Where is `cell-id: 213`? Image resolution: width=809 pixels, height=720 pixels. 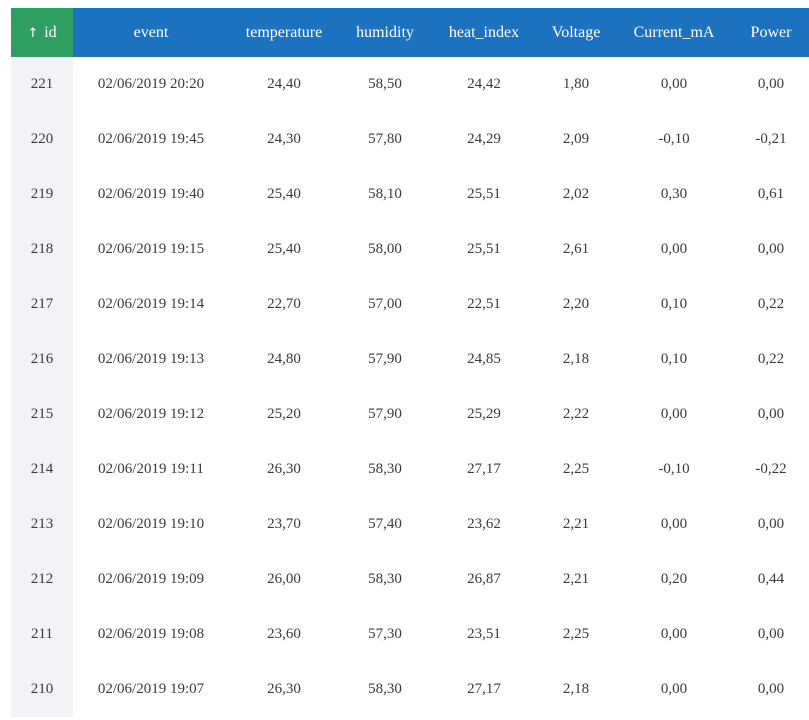 cell-id: 213 is located at coordinates (42, 524).